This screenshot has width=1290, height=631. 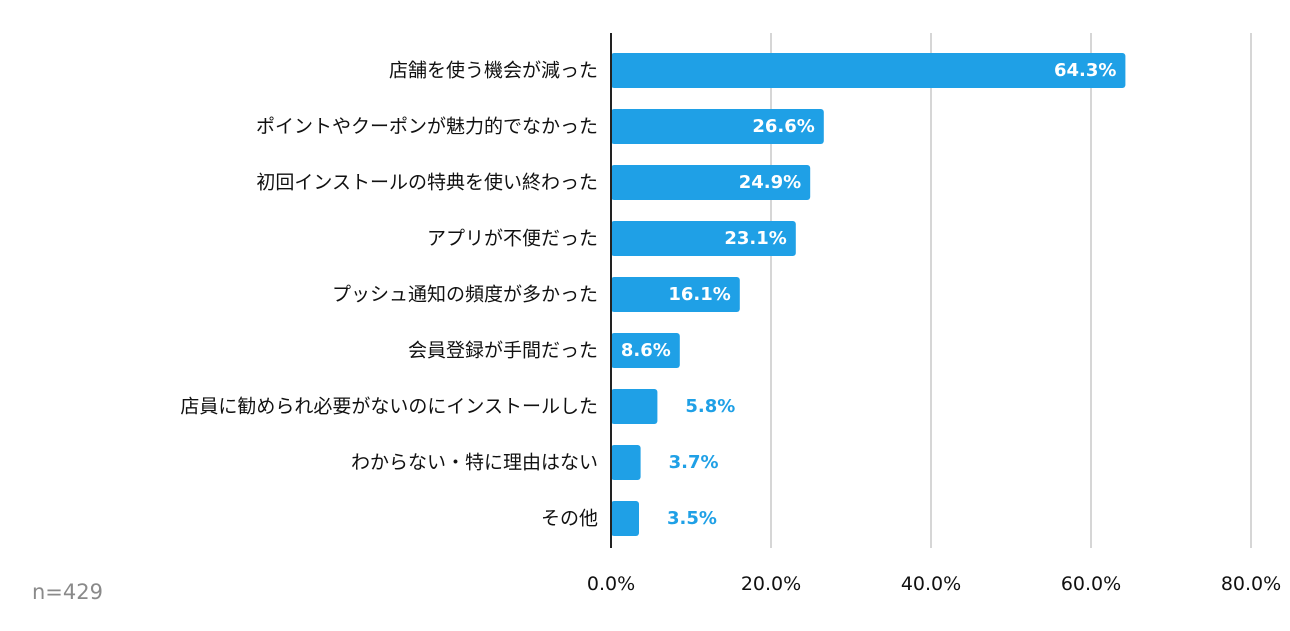 I want to click on category-label-9: その他, so click(x=569, y=519).